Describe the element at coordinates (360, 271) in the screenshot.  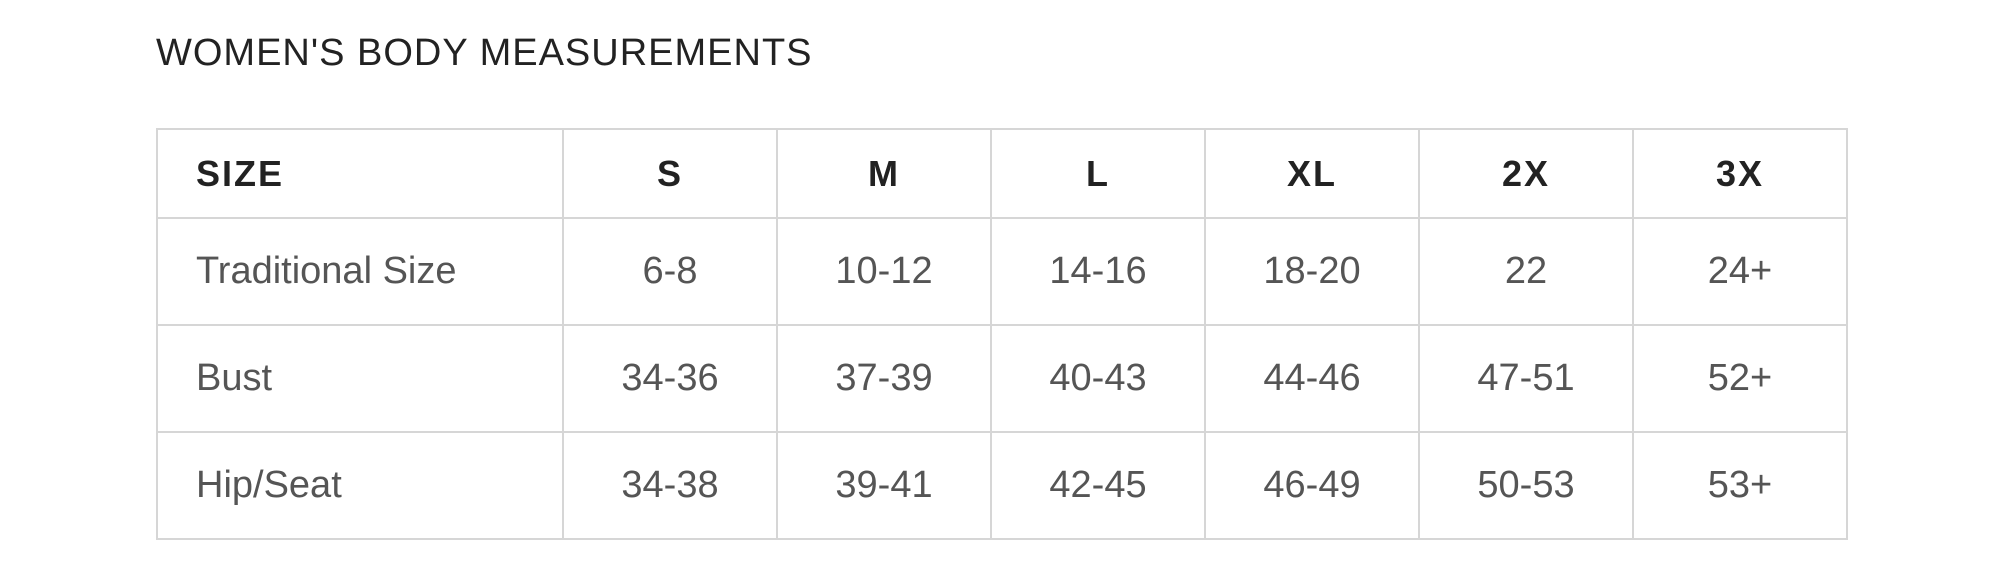
I see `row-label: Traditional Size` at that location.